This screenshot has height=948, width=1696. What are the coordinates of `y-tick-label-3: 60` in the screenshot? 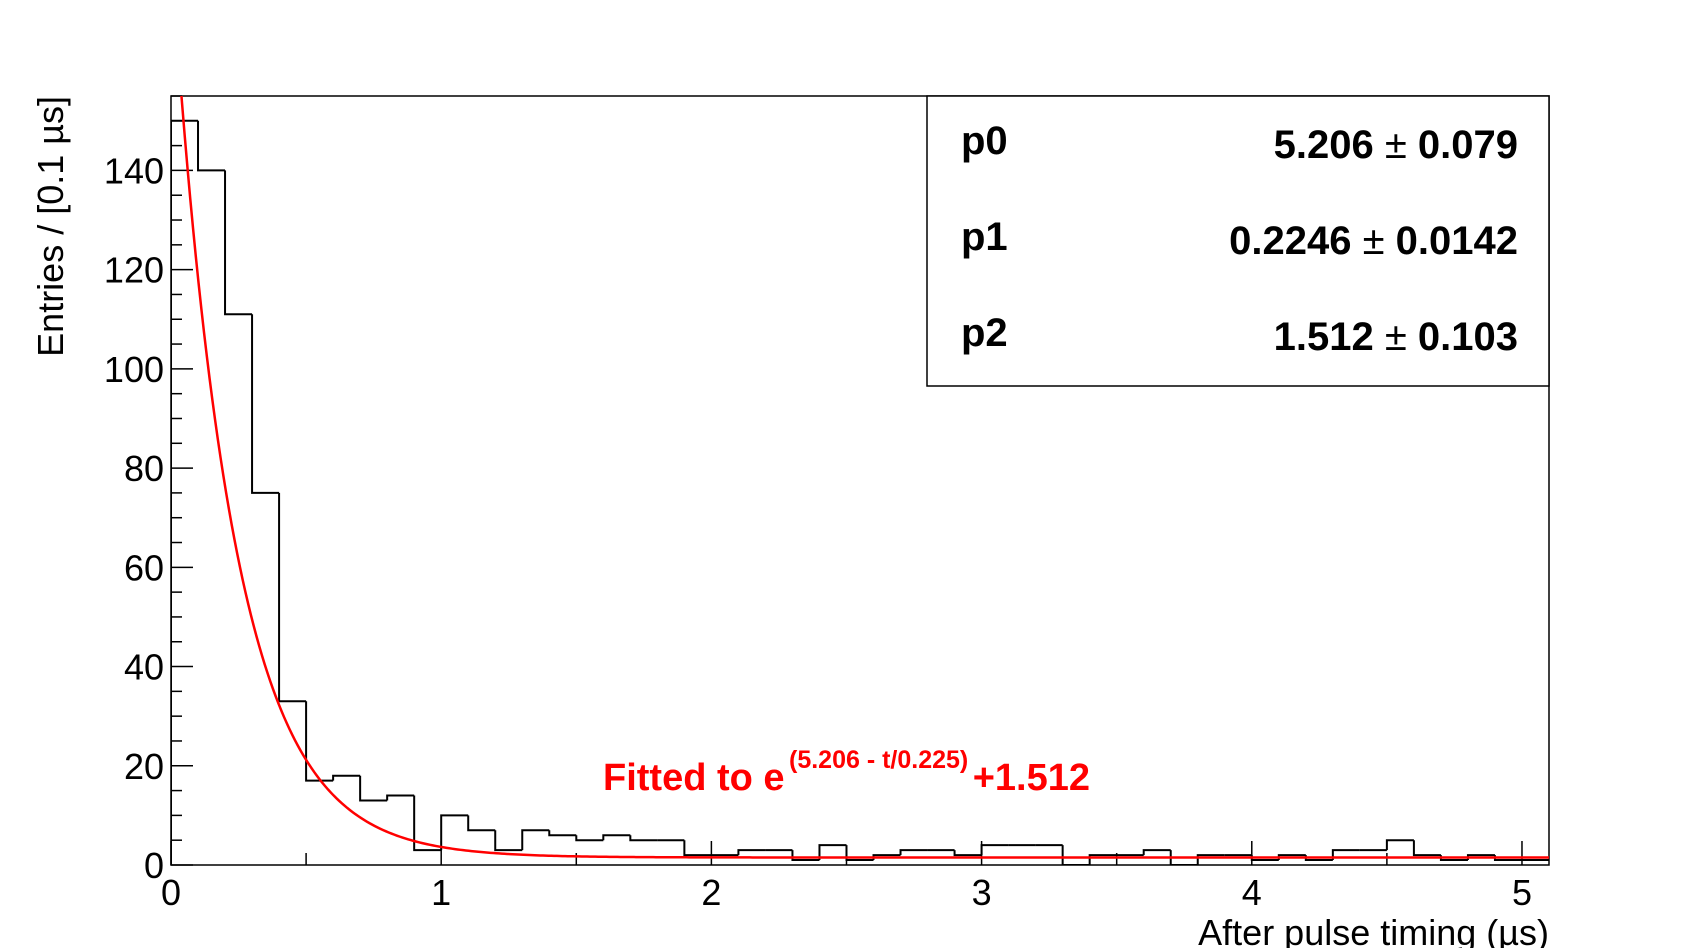 It's located at (144, 567).